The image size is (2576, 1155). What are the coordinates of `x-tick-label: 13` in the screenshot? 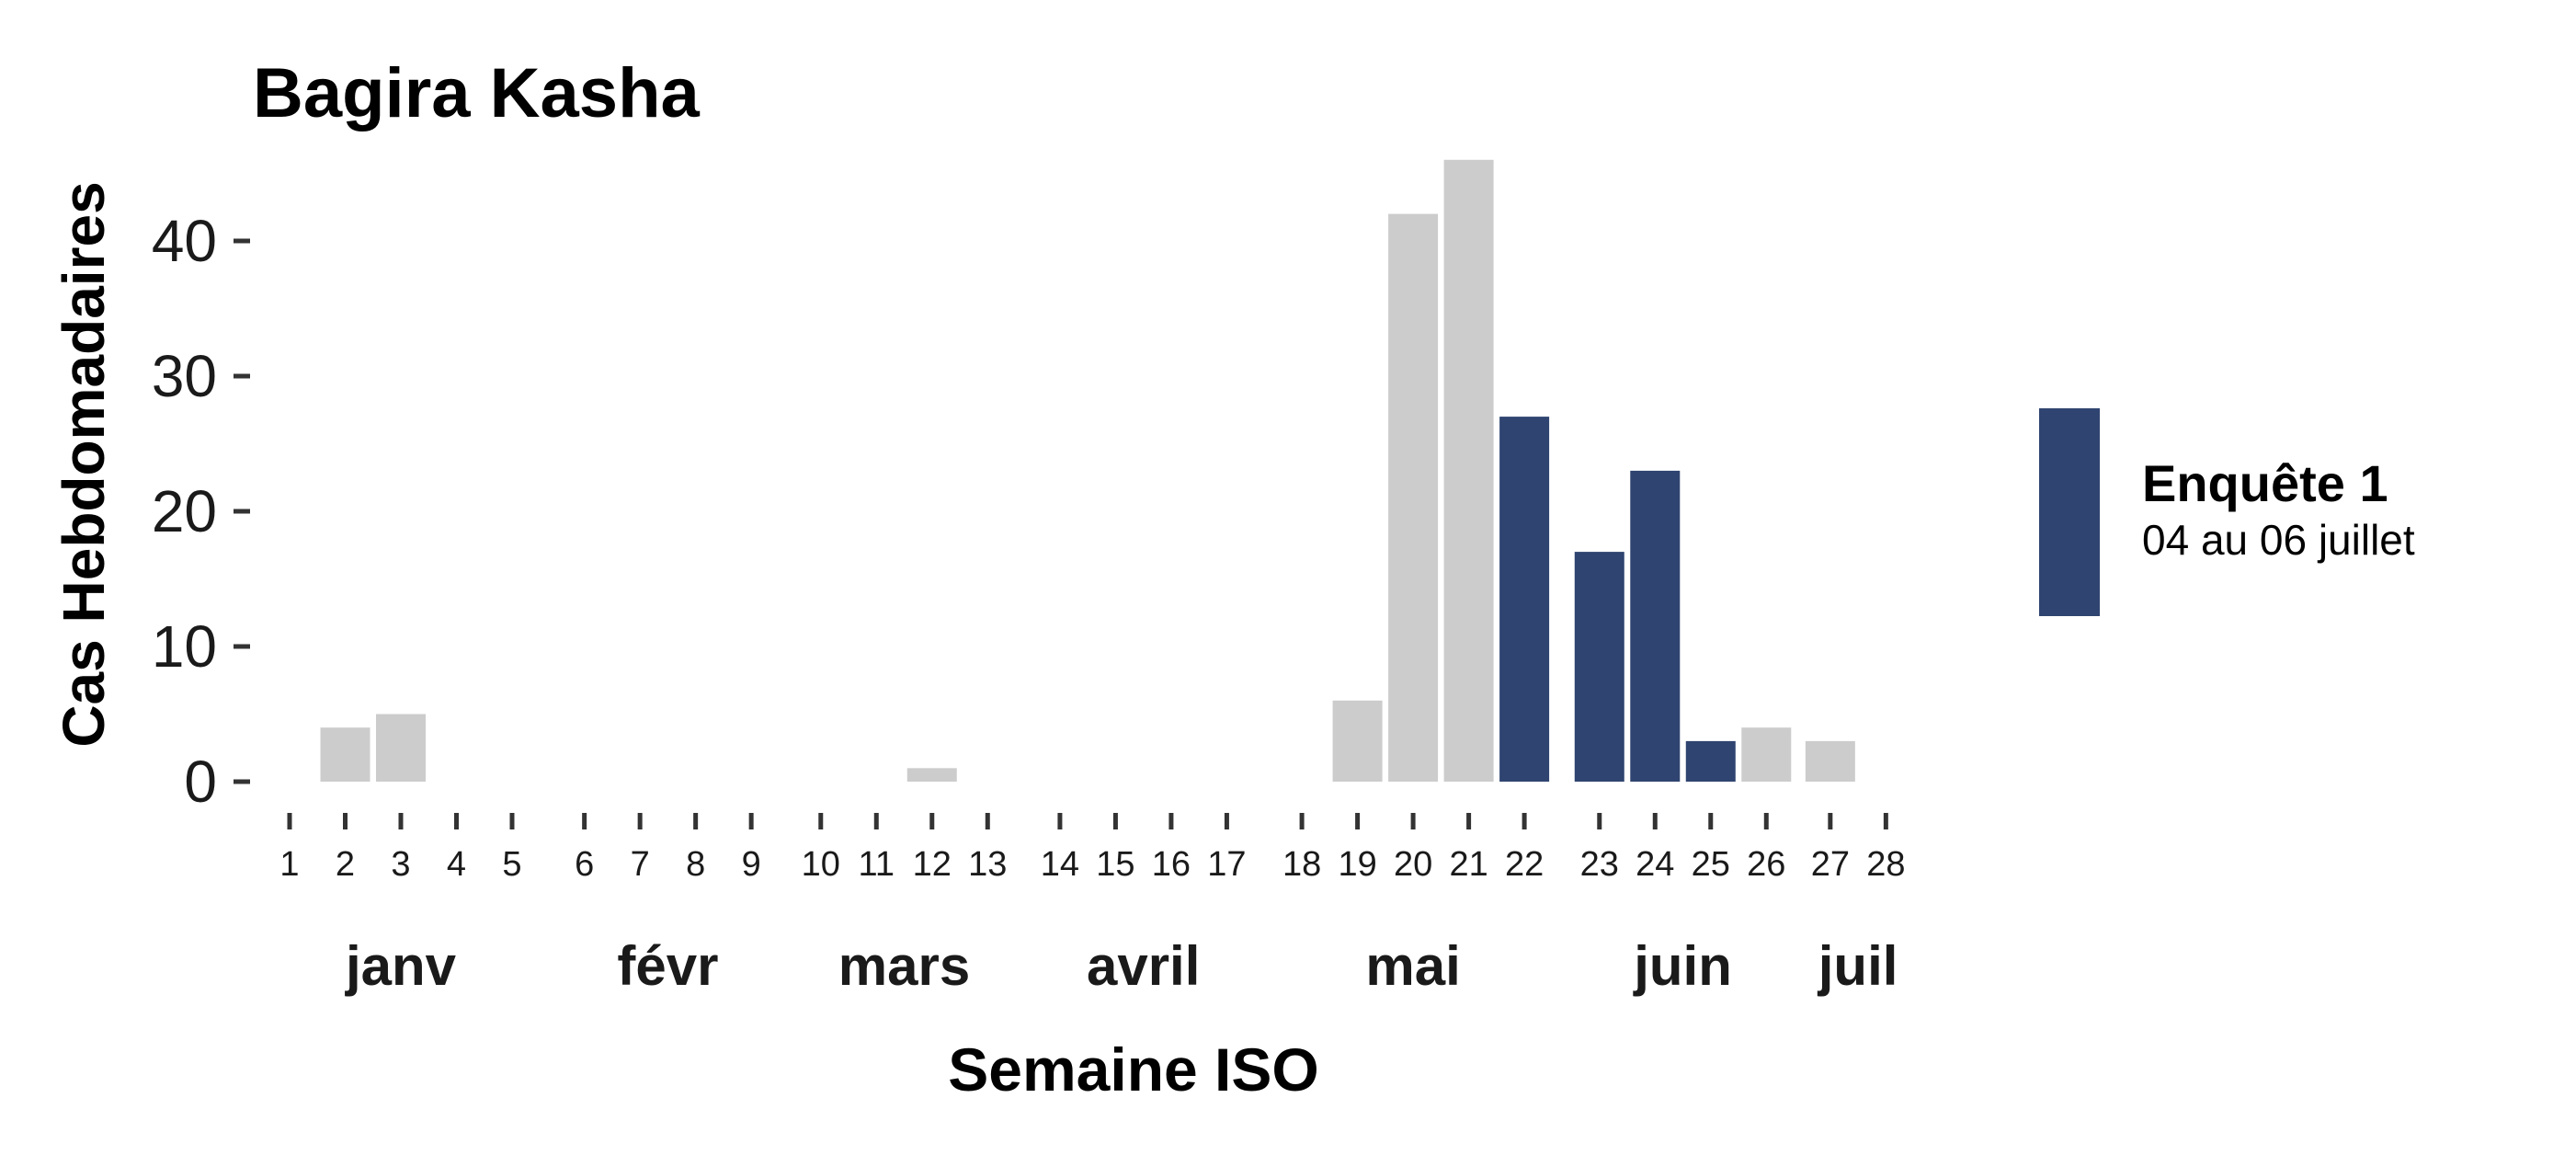 It's located at (987, 864).